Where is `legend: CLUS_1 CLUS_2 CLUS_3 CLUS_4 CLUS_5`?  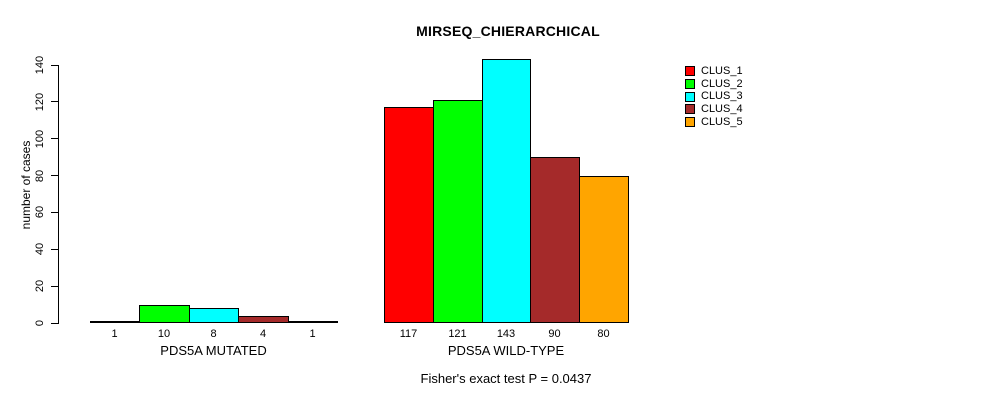
legend: CLUS_1 CLUS_2 CLUS_3 CLUS_4 CLUS_5 is located at coordinates (714, 96).